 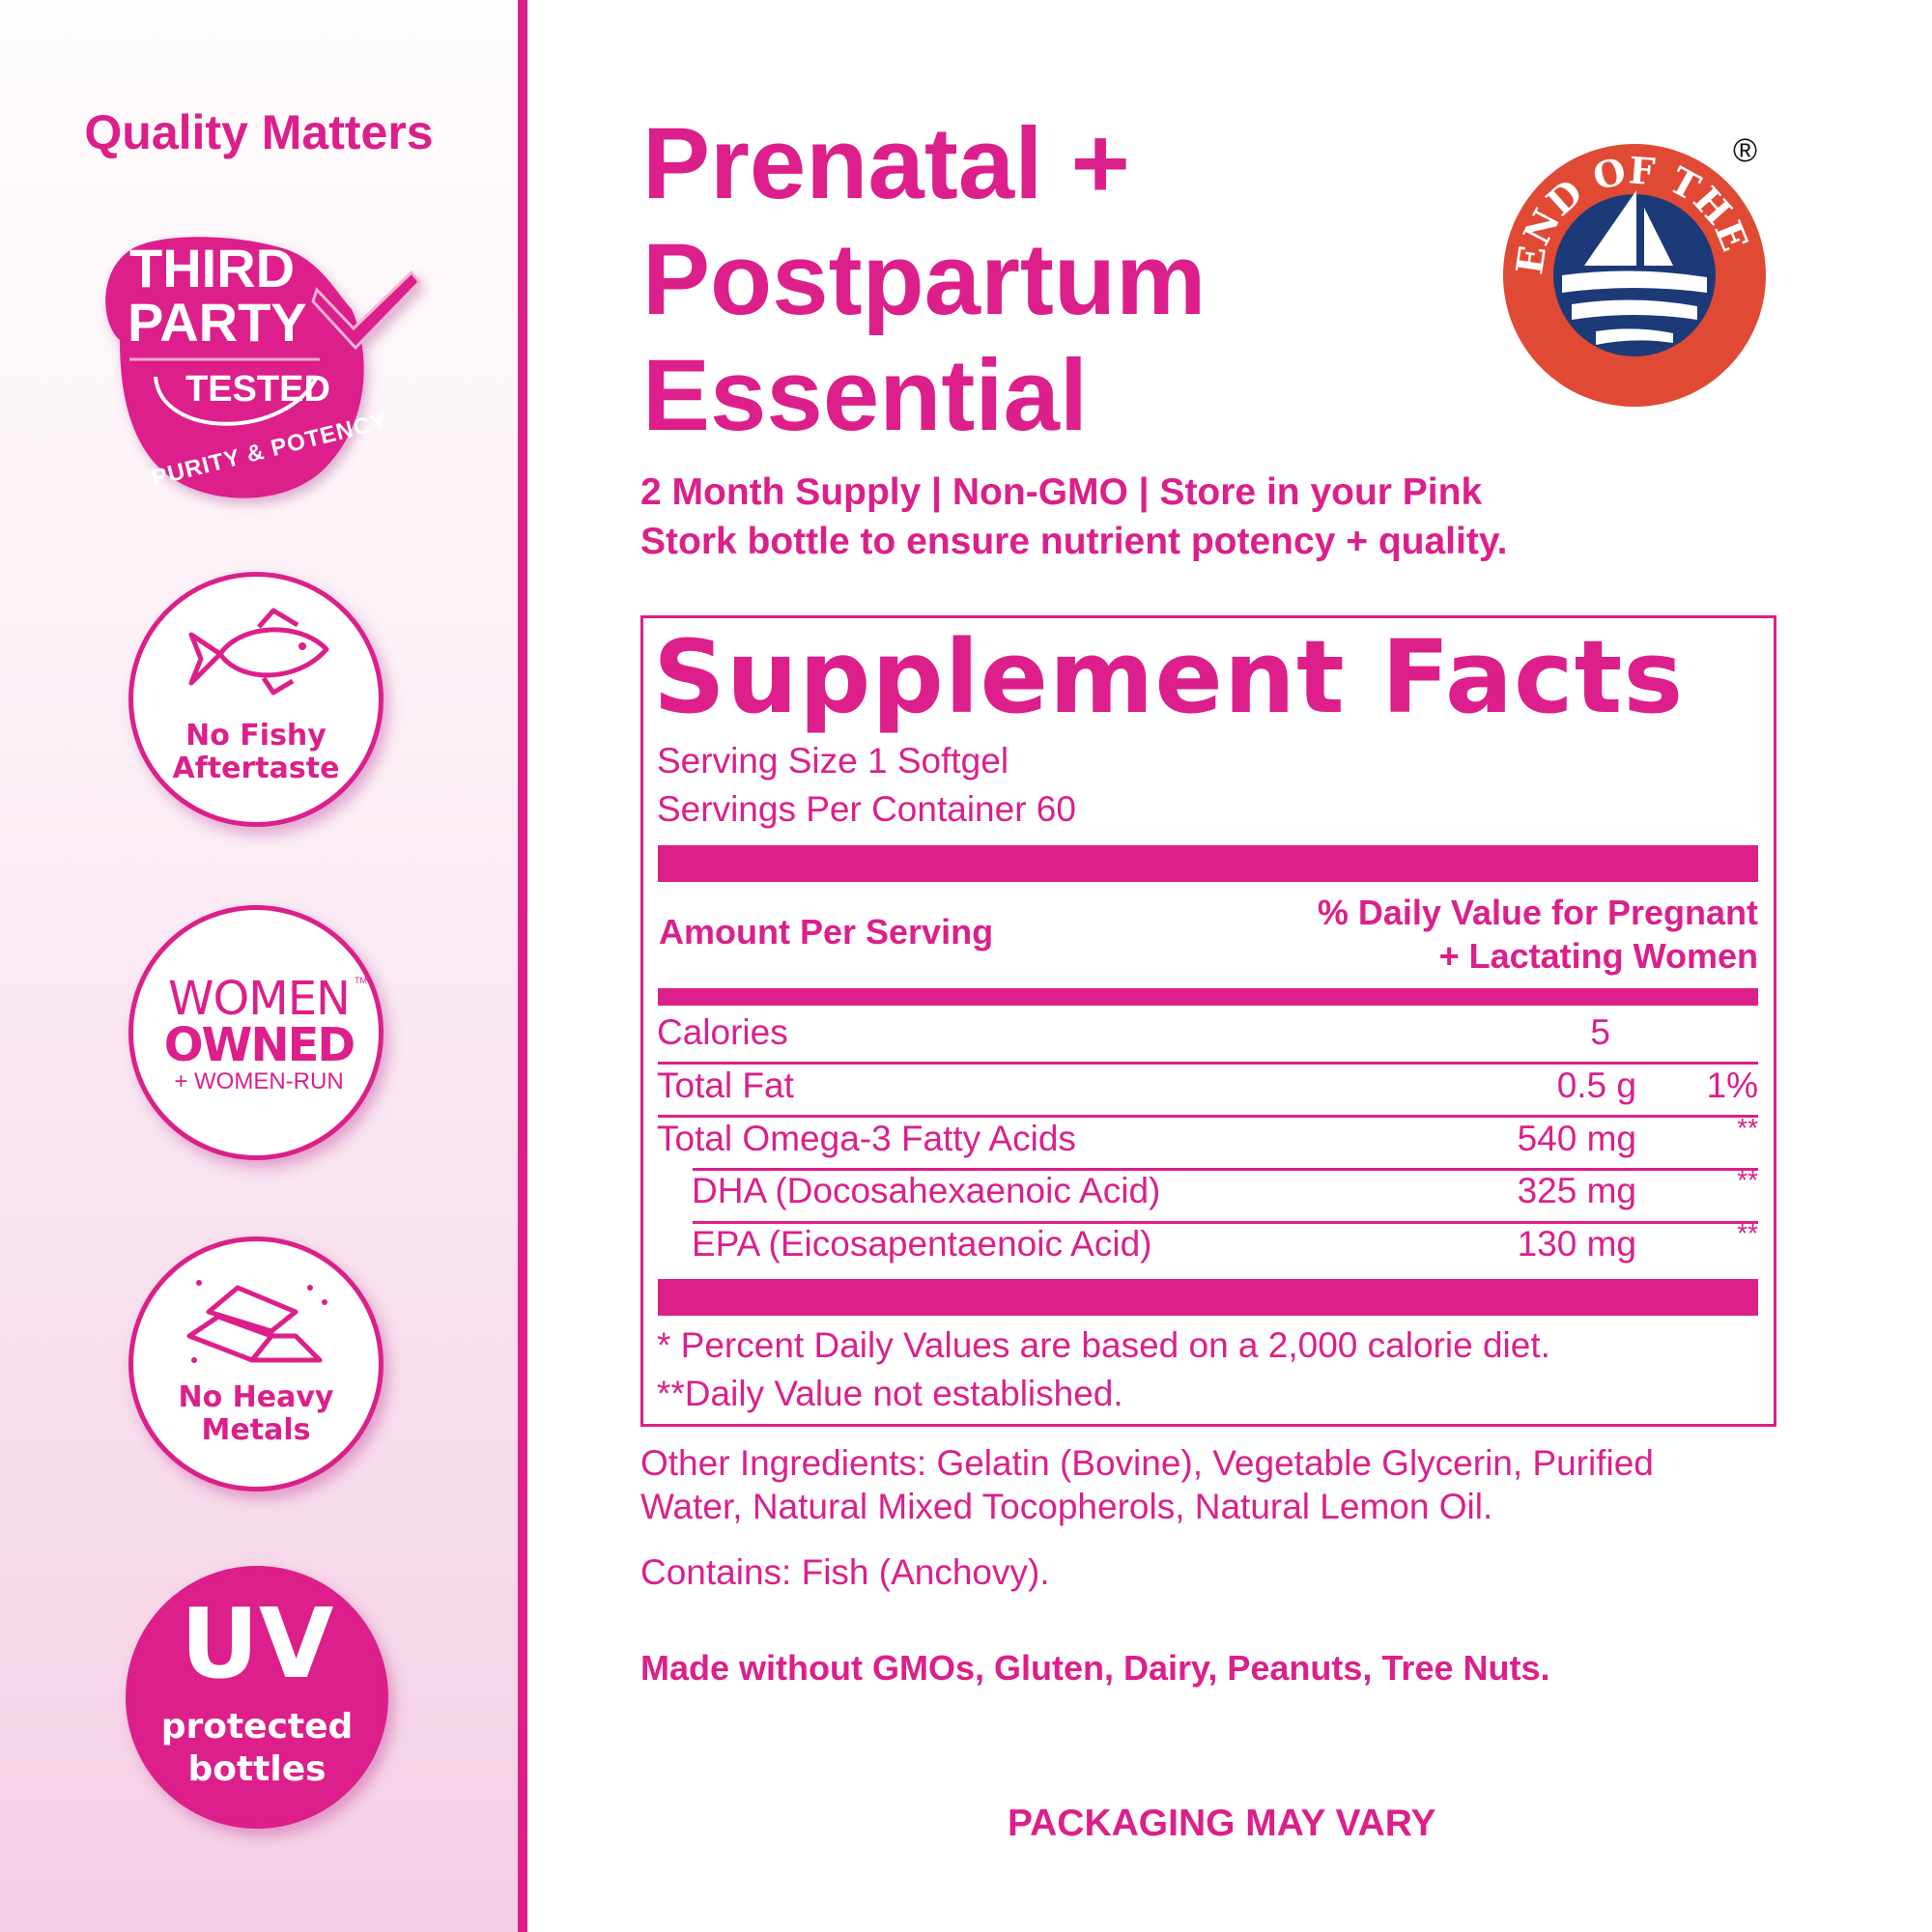 What do you see at coordinates (1169, 677) in the screenshot?
I see `facts-title: Supplement Facts` at bounding box center [1169, 677].